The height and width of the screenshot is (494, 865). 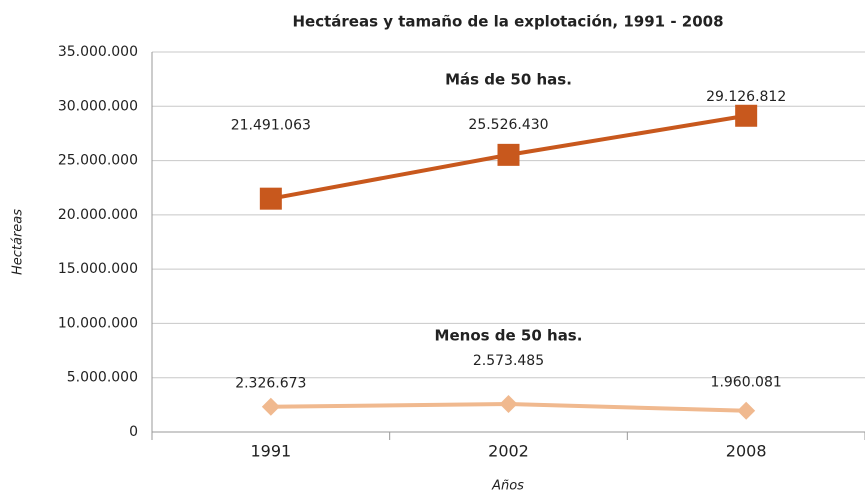 I want to click on y-tick-label: 0, so click(x=133, y=432).